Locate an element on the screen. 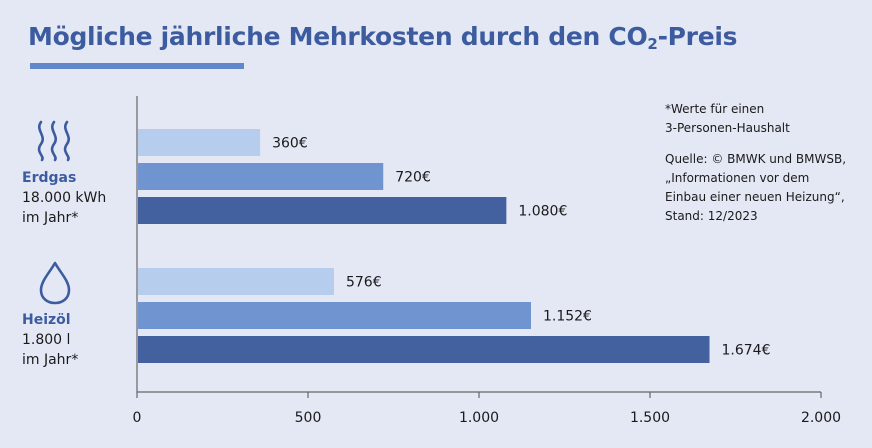 Image resolution: width=872 pixels, height=448 pixels. oil-drop-icon is located at coordinates (55, 283).